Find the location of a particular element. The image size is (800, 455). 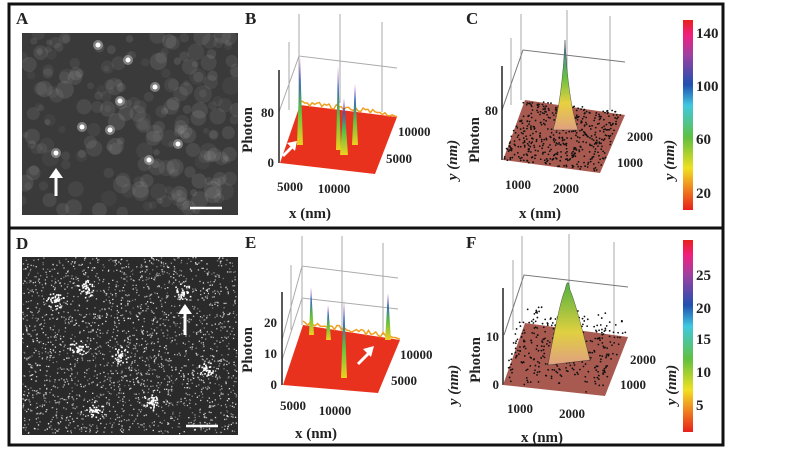

z-tick: 80 is located at coordinates (267, 112).